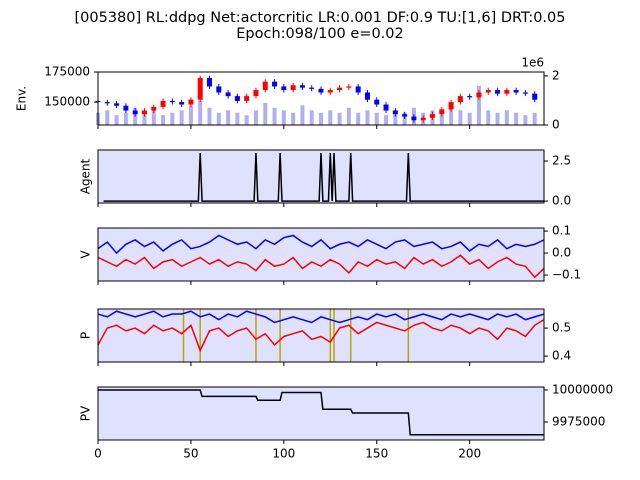  Describe the element at coordinates (283, 454) in the screenshot. I see `x-tick-label: 100` at that location.